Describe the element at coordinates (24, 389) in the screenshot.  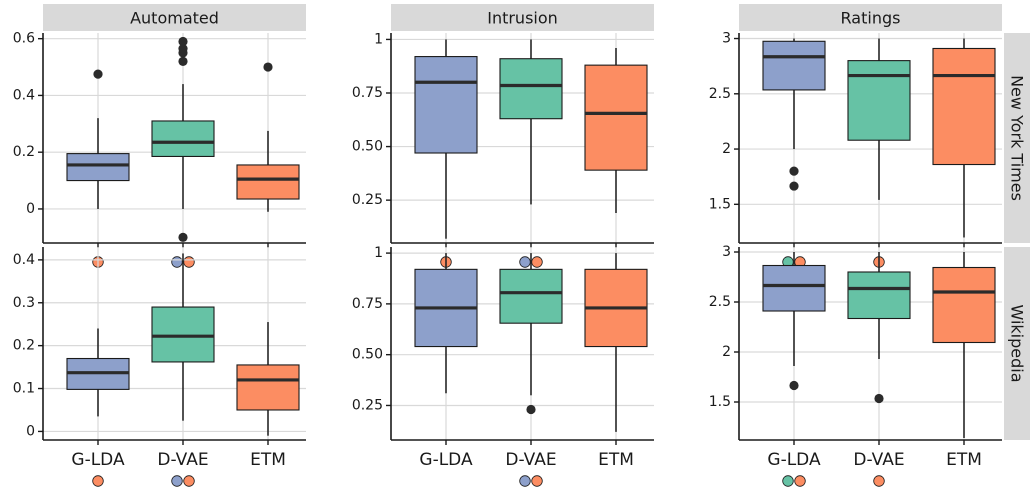
I see `y-tick-label: 0.1` at that location.